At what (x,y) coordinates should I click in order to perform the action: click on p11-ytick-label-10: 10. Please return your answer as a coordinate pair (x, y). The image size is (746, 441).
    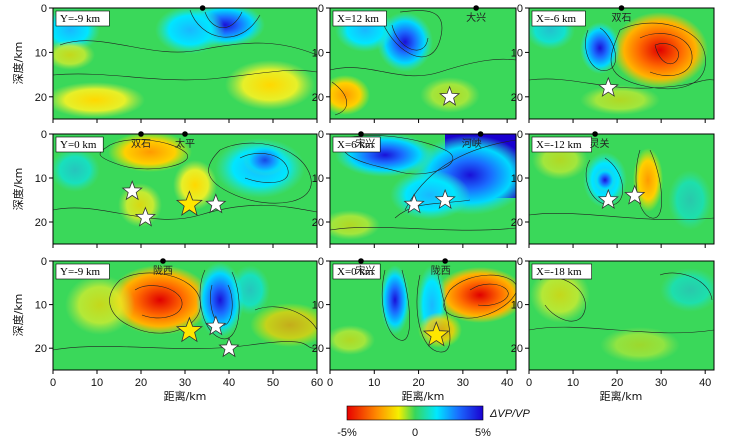
    Looking at the image, I should click on (318, 179).